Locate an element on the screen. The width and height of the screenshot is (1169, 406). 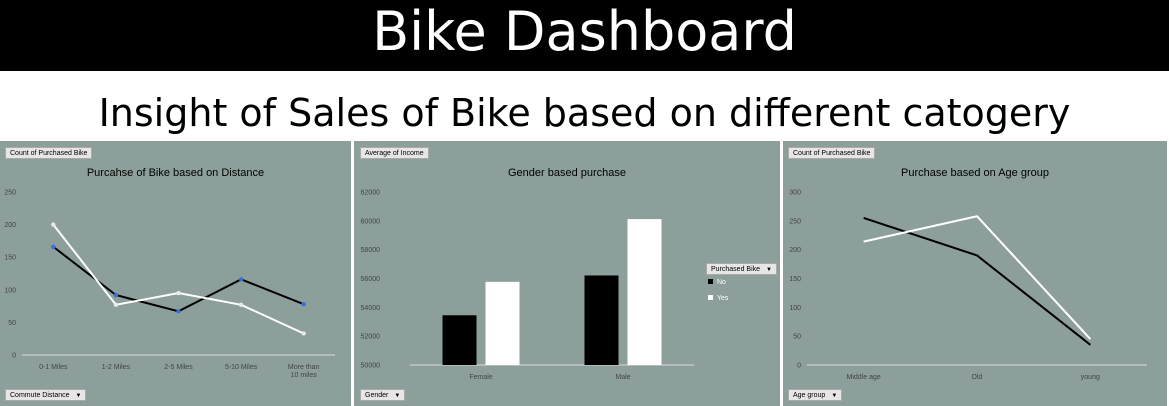
purchased-bike-filter-button: Purchased Bike ▼ is located at coordinates (741, 269).